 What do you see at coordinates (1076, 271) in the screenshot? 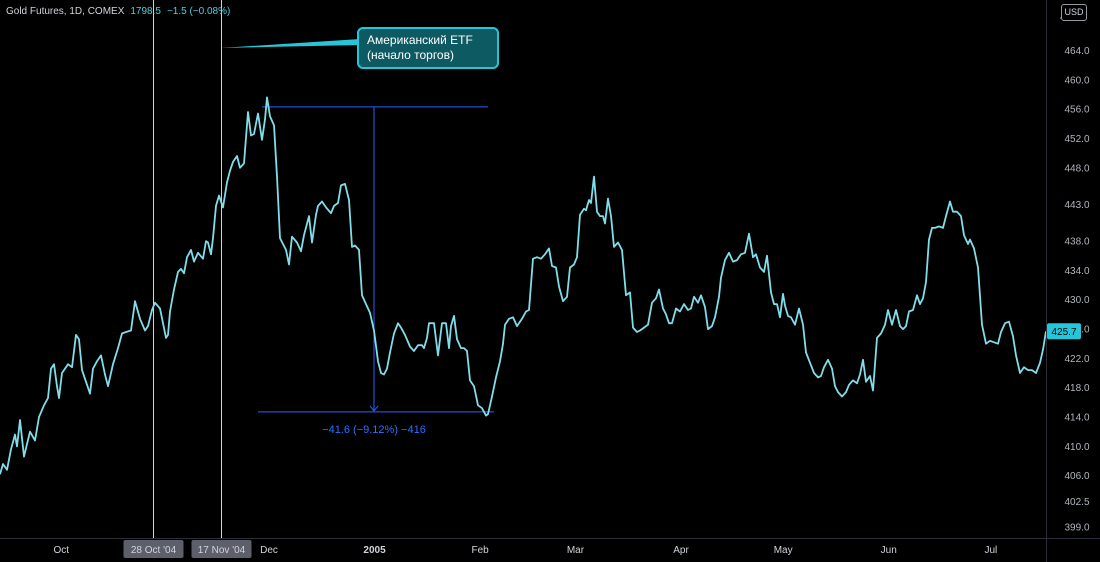
I see `y-tick-label: 434.0` at bounding box center [1076, 271].